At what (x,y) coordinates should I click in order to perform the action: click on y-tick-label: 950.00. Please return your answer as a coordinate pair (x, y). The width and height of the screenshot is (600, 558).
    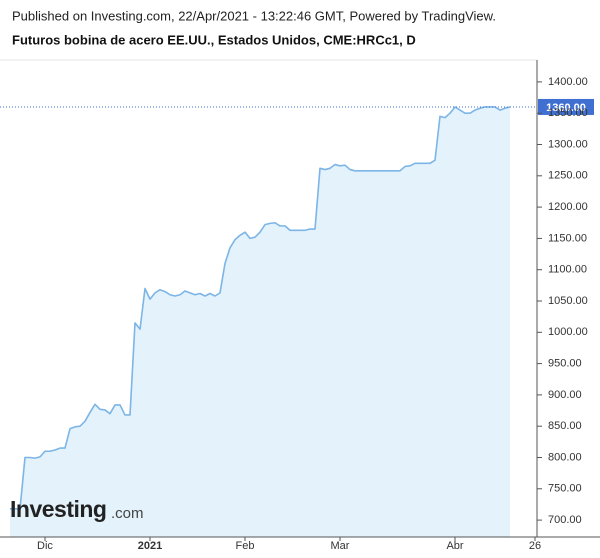
    Looking at the image, I should click on (565, 364).